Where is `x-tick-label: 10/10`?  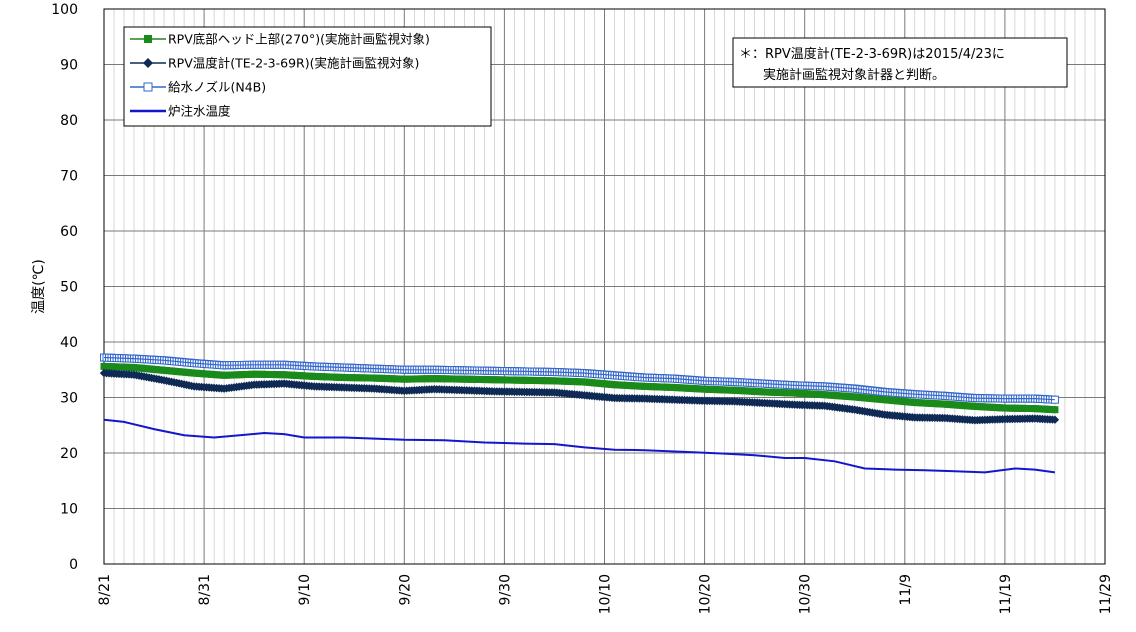 x-tick-label: 10/10 is located at coordinates (606, 594).